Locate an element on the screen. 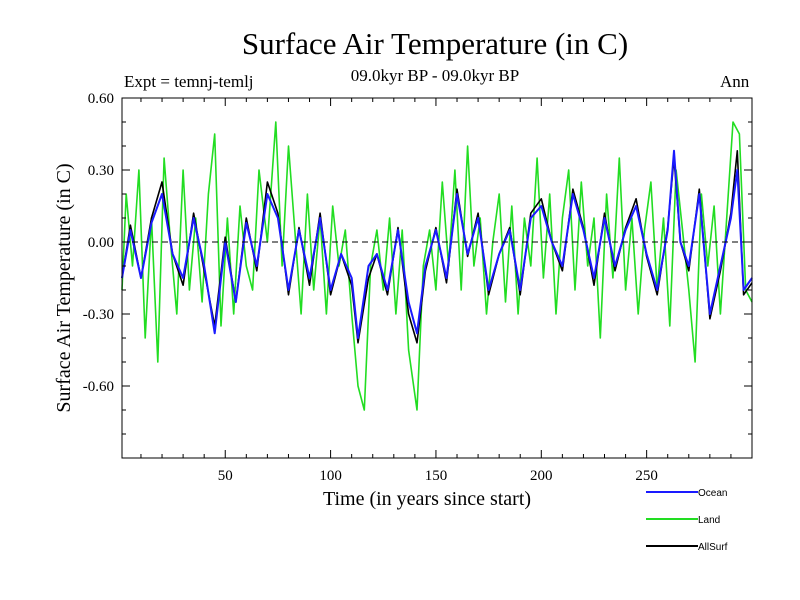 This screenshot has height=600, width=800. x-tick-label: 250 is located at coordinates (646, 476).